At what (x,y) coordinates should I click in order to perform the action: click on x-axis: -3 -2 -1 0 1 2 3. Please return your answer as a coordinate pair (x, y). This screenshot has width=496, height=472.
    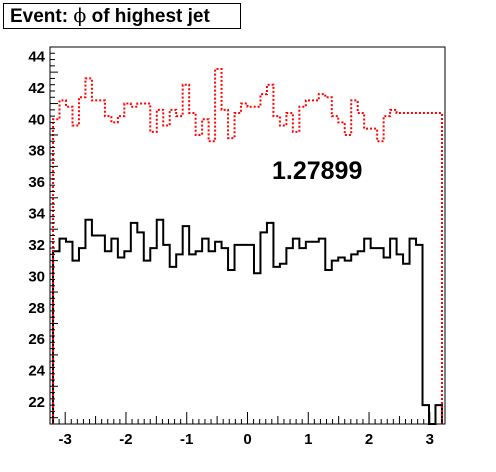
    Looking at the image, I should click on (247, 430).